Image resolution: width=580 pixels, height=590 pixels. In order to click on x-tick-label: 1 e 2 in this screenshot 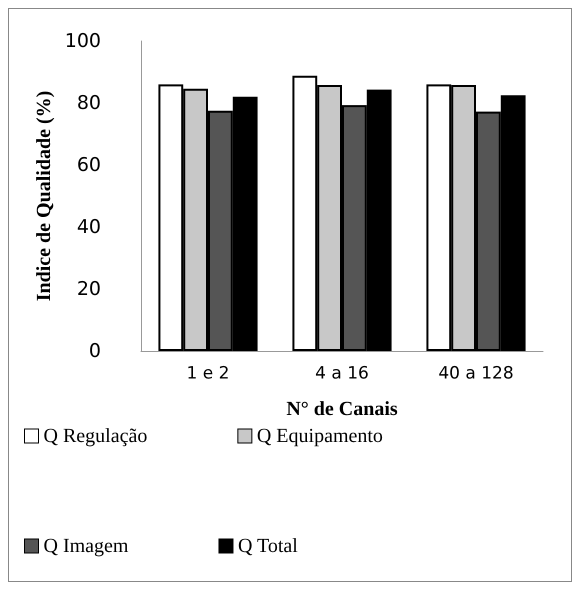, I will do `click(208, 374)`.